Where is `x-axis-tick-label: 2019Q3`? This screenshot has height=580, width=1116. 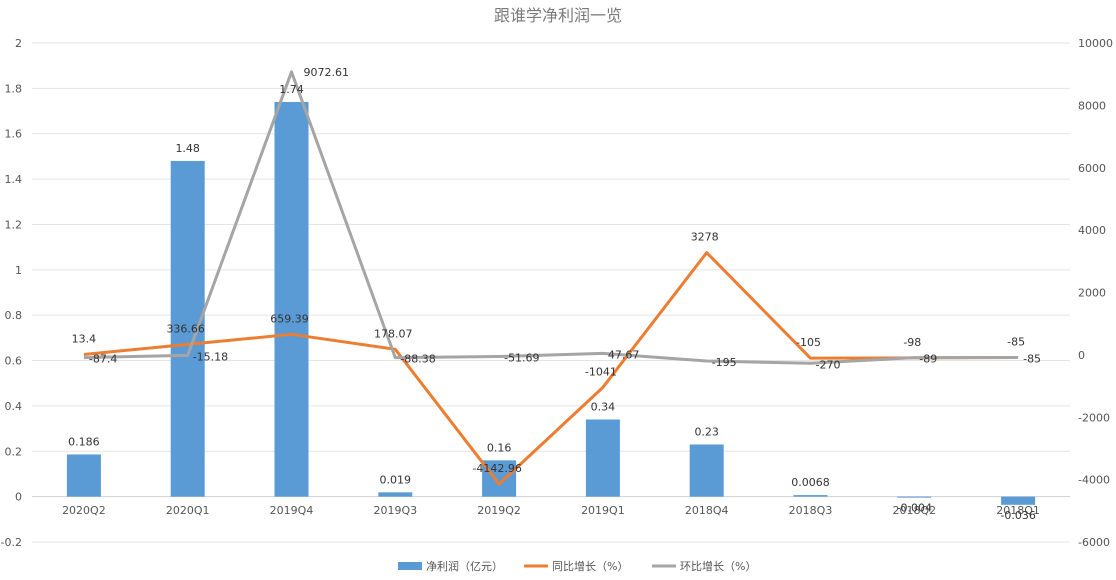
x-axis-tick-label: 2019Q3 is located at coordinates (395, 510).